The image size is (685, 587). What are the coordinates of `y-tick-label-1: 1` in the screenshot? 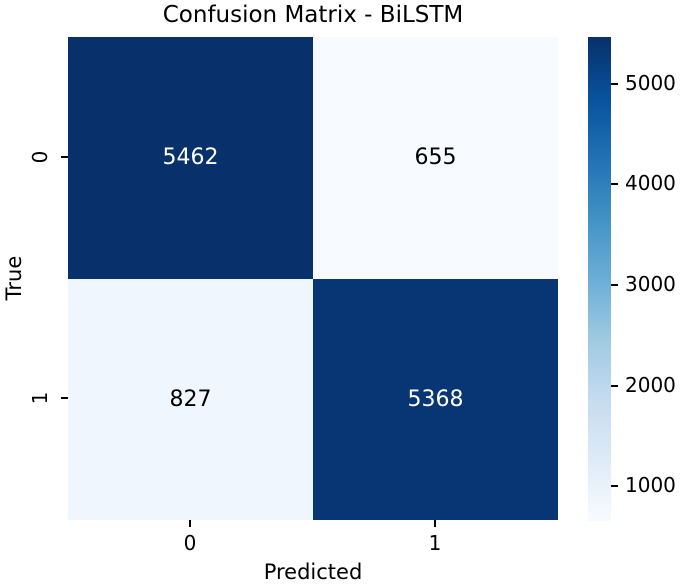 It's located at (40, 398).